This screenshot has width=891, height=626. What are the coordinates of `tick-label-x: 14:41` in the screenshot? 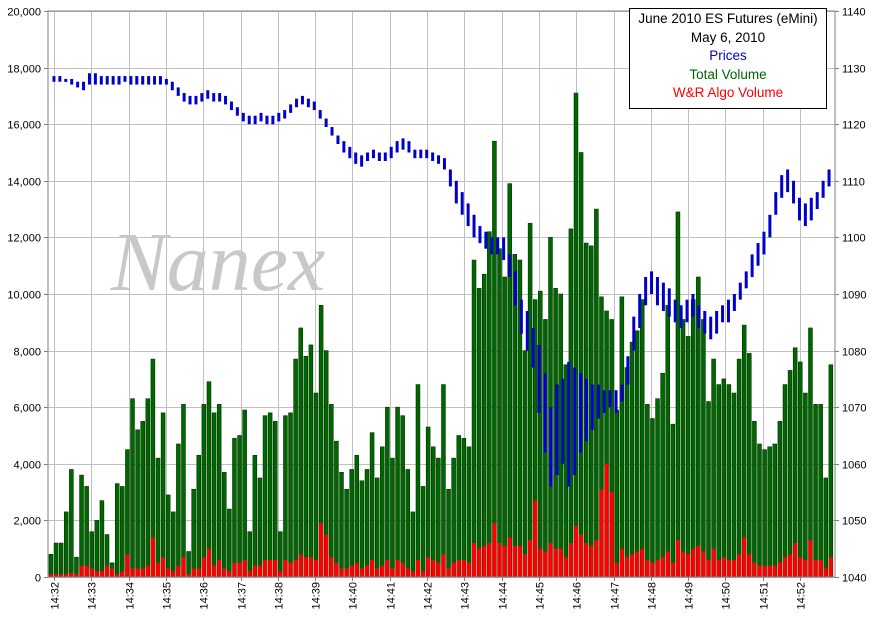 It's located at (392, 596).